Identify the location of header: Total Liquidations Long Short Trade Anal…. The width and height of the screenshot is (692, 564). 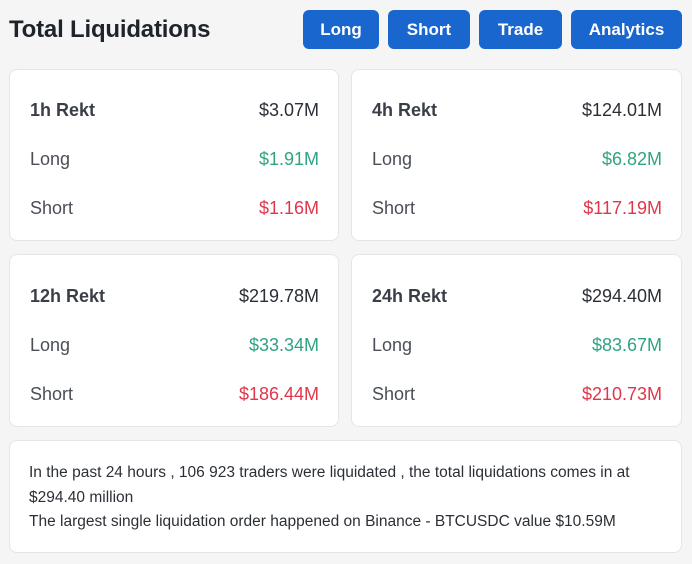
(346, 31).